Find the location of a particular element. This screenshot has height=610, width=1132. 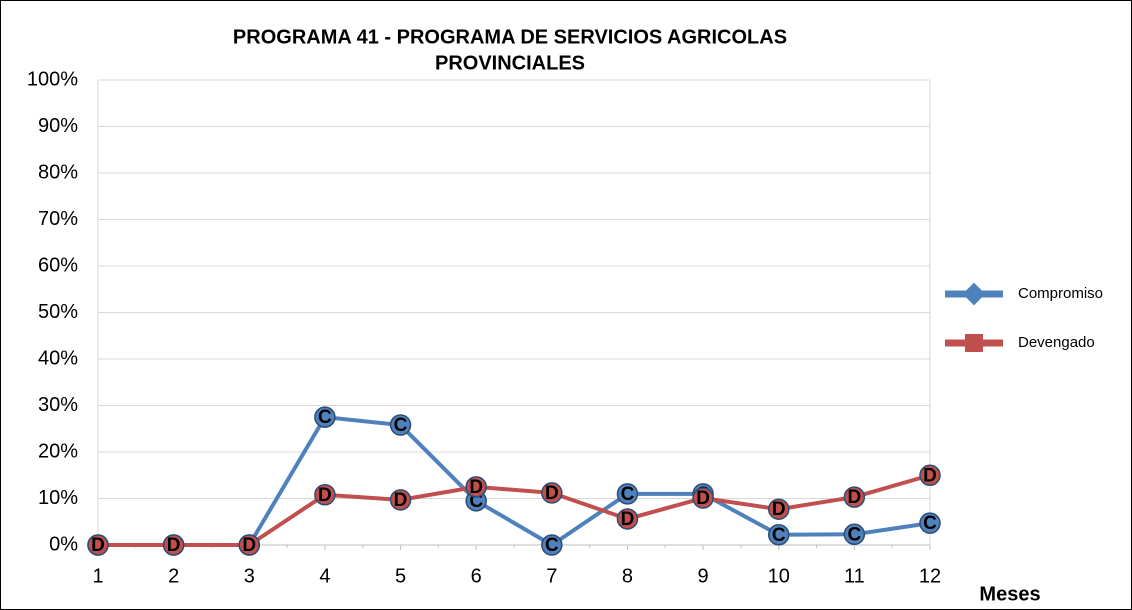

x-tick-label: 5 is located at coordinates (400, 576).